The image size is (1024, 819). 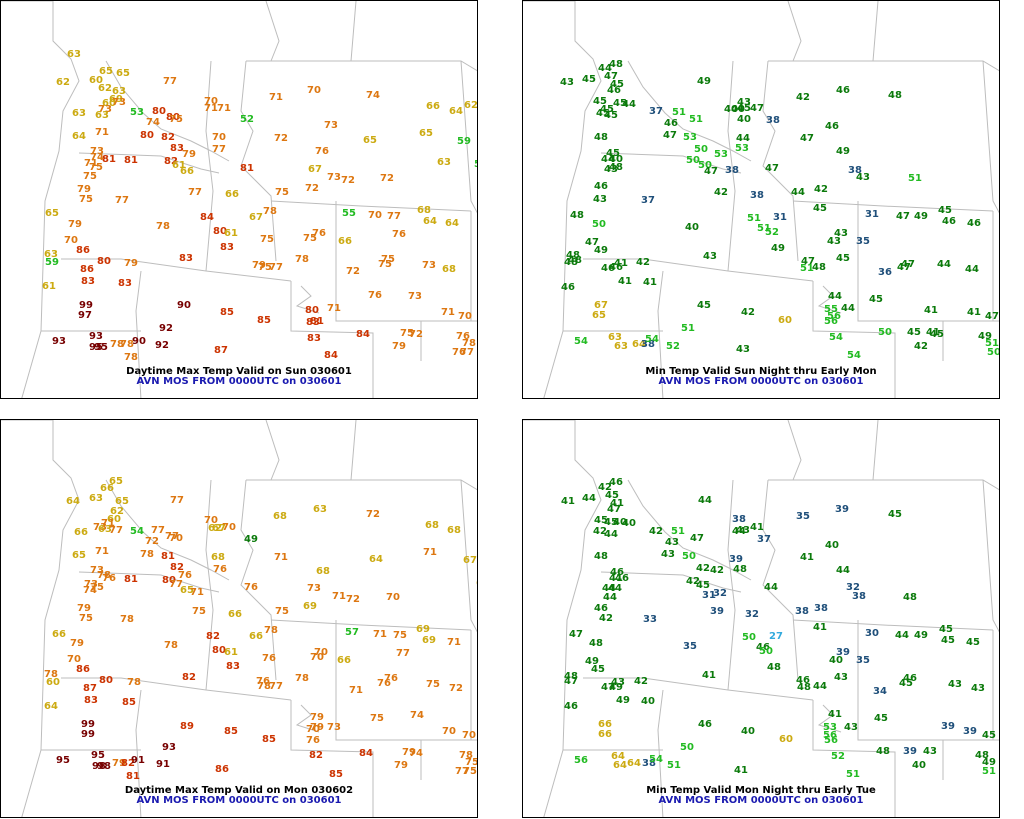 What do you see at coordinates (247, 119) in the screenshot?
I see `temperature-value: 52` at bounding box center [247, 119].